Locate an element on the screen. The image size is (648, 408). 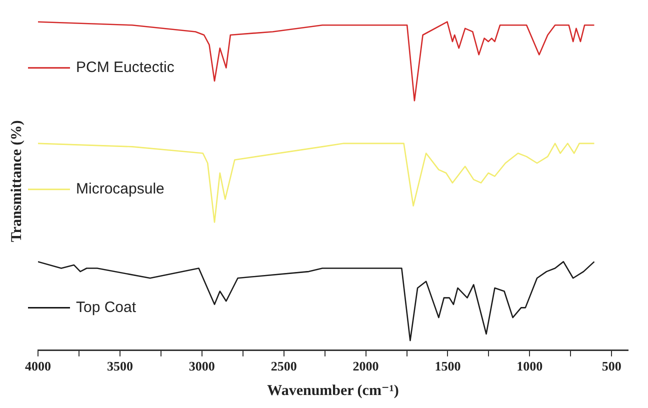
legend-label: Top Coat is located at coordinates (106, 307).